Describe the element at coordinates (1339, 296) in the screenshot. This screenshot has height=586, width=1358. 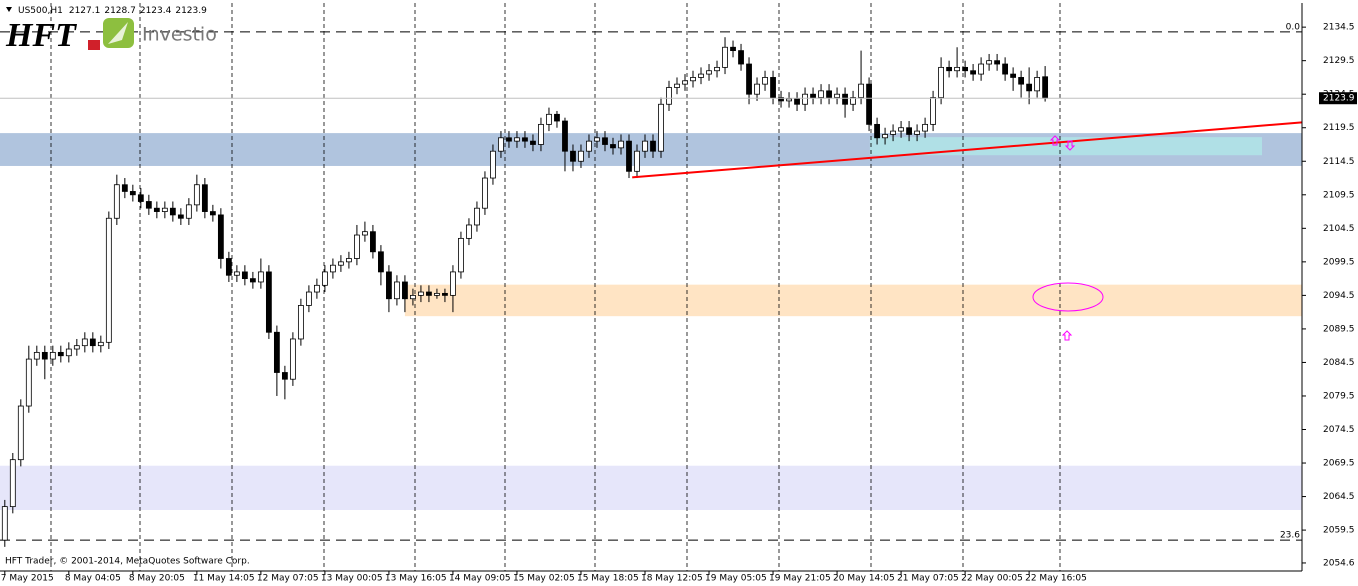
I see `y-tick-label: 2094.5` at that location.